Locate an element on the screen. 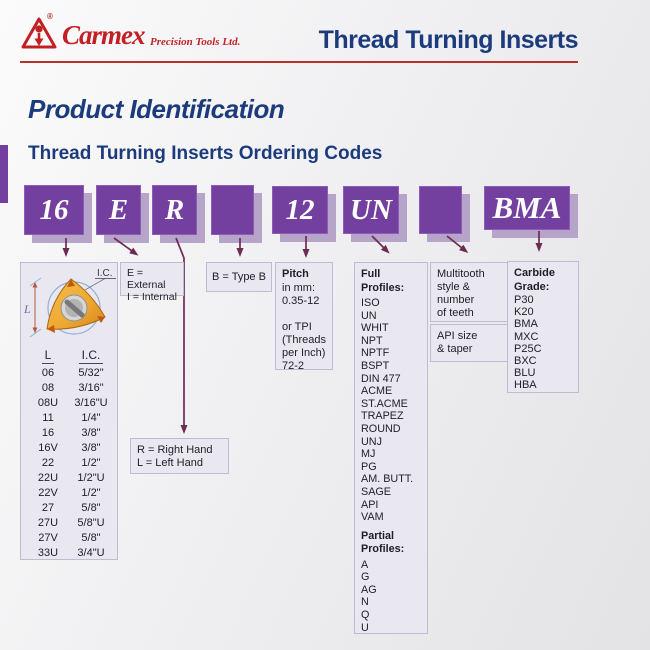 This screenshot has width=650, height=650. table-row: 27U 5/8"U is located at coordinates (74, 523).